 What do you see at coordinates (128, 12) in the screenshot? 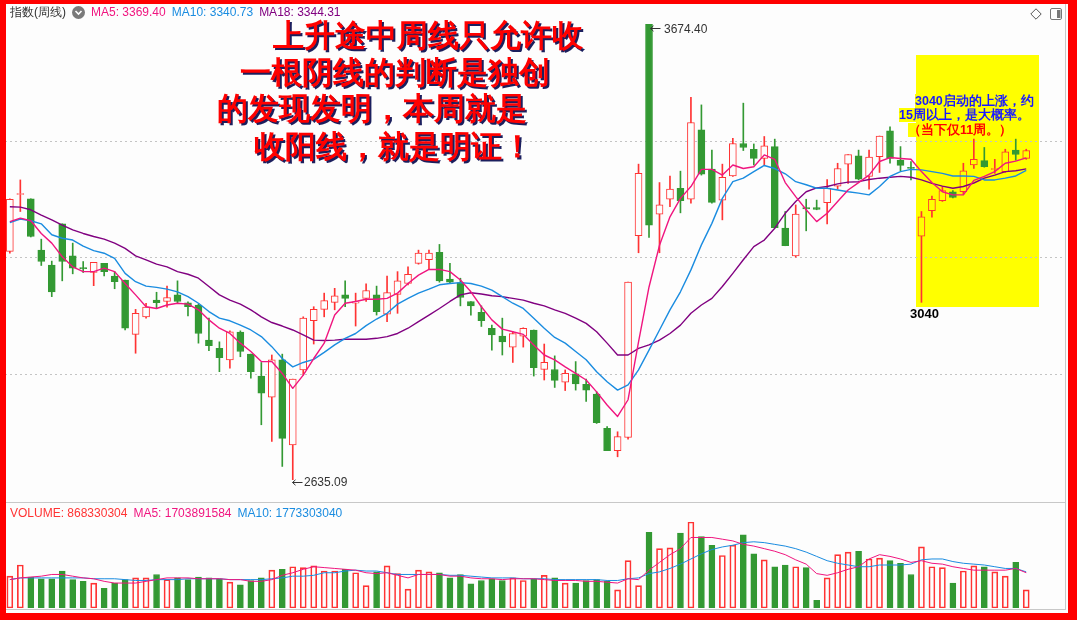
I see `text: MA5: 3369.40` at bounding box center [128, 12].